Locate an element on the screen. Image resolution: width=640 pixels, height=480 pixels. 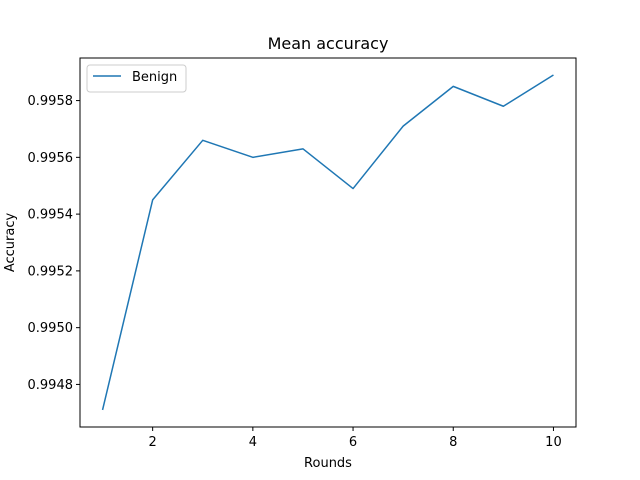
legend-box is located at coordinates (136, 78).